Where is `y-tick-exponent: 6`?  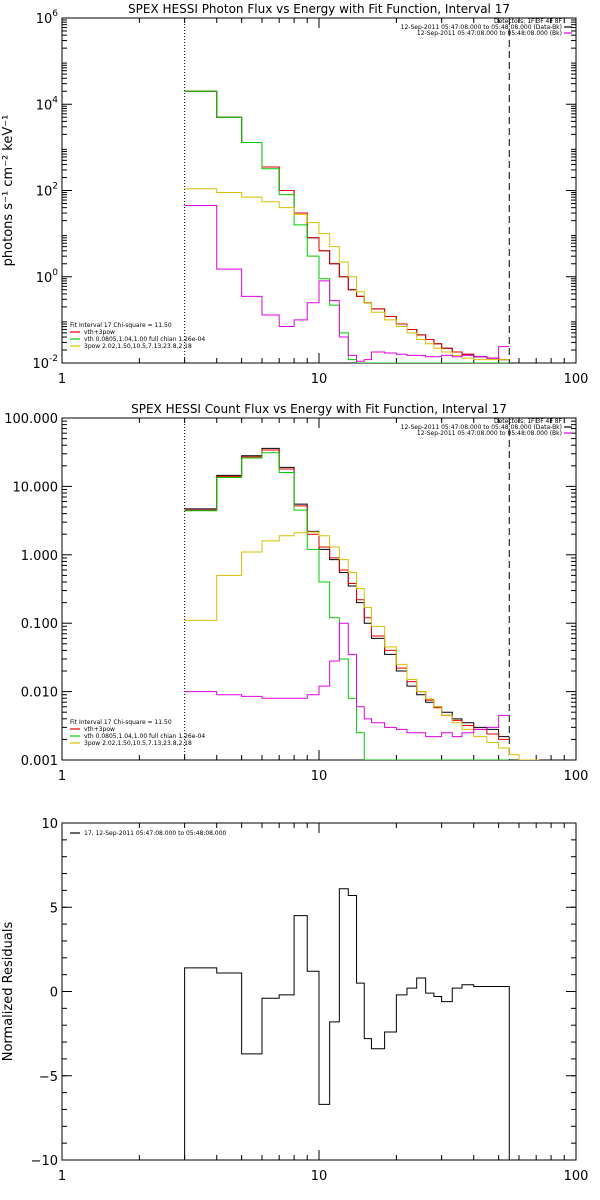
y-tick-exponent: 6 is located at coordinates (55, 14).